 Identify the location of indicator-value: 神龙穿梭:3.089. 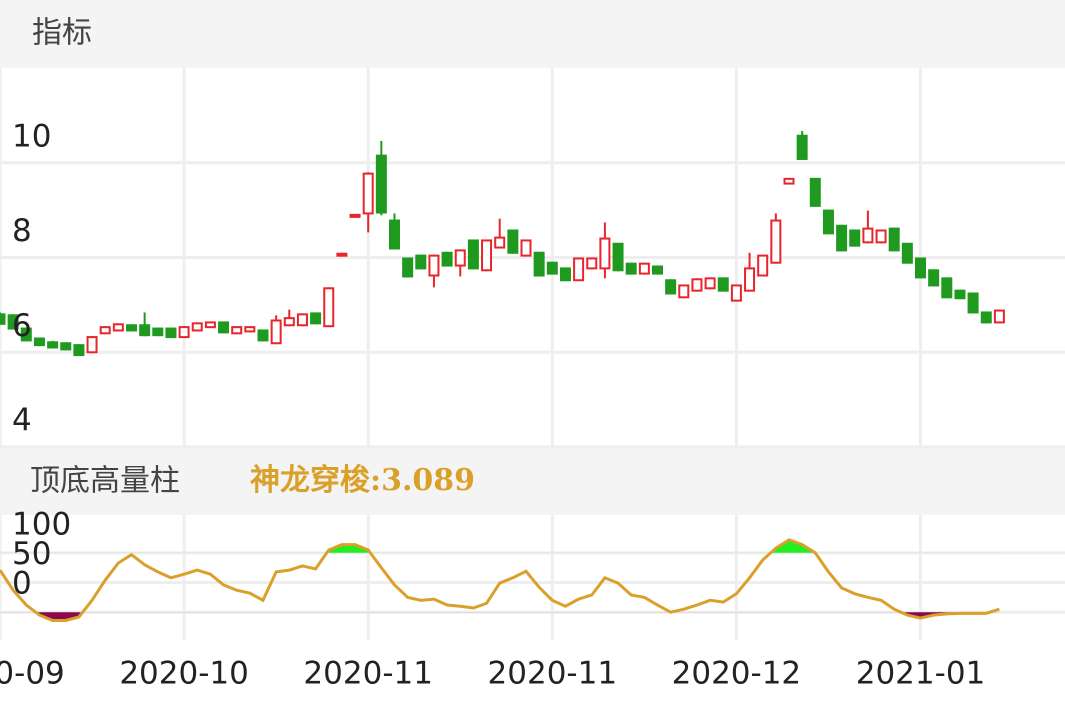
(362, 480).